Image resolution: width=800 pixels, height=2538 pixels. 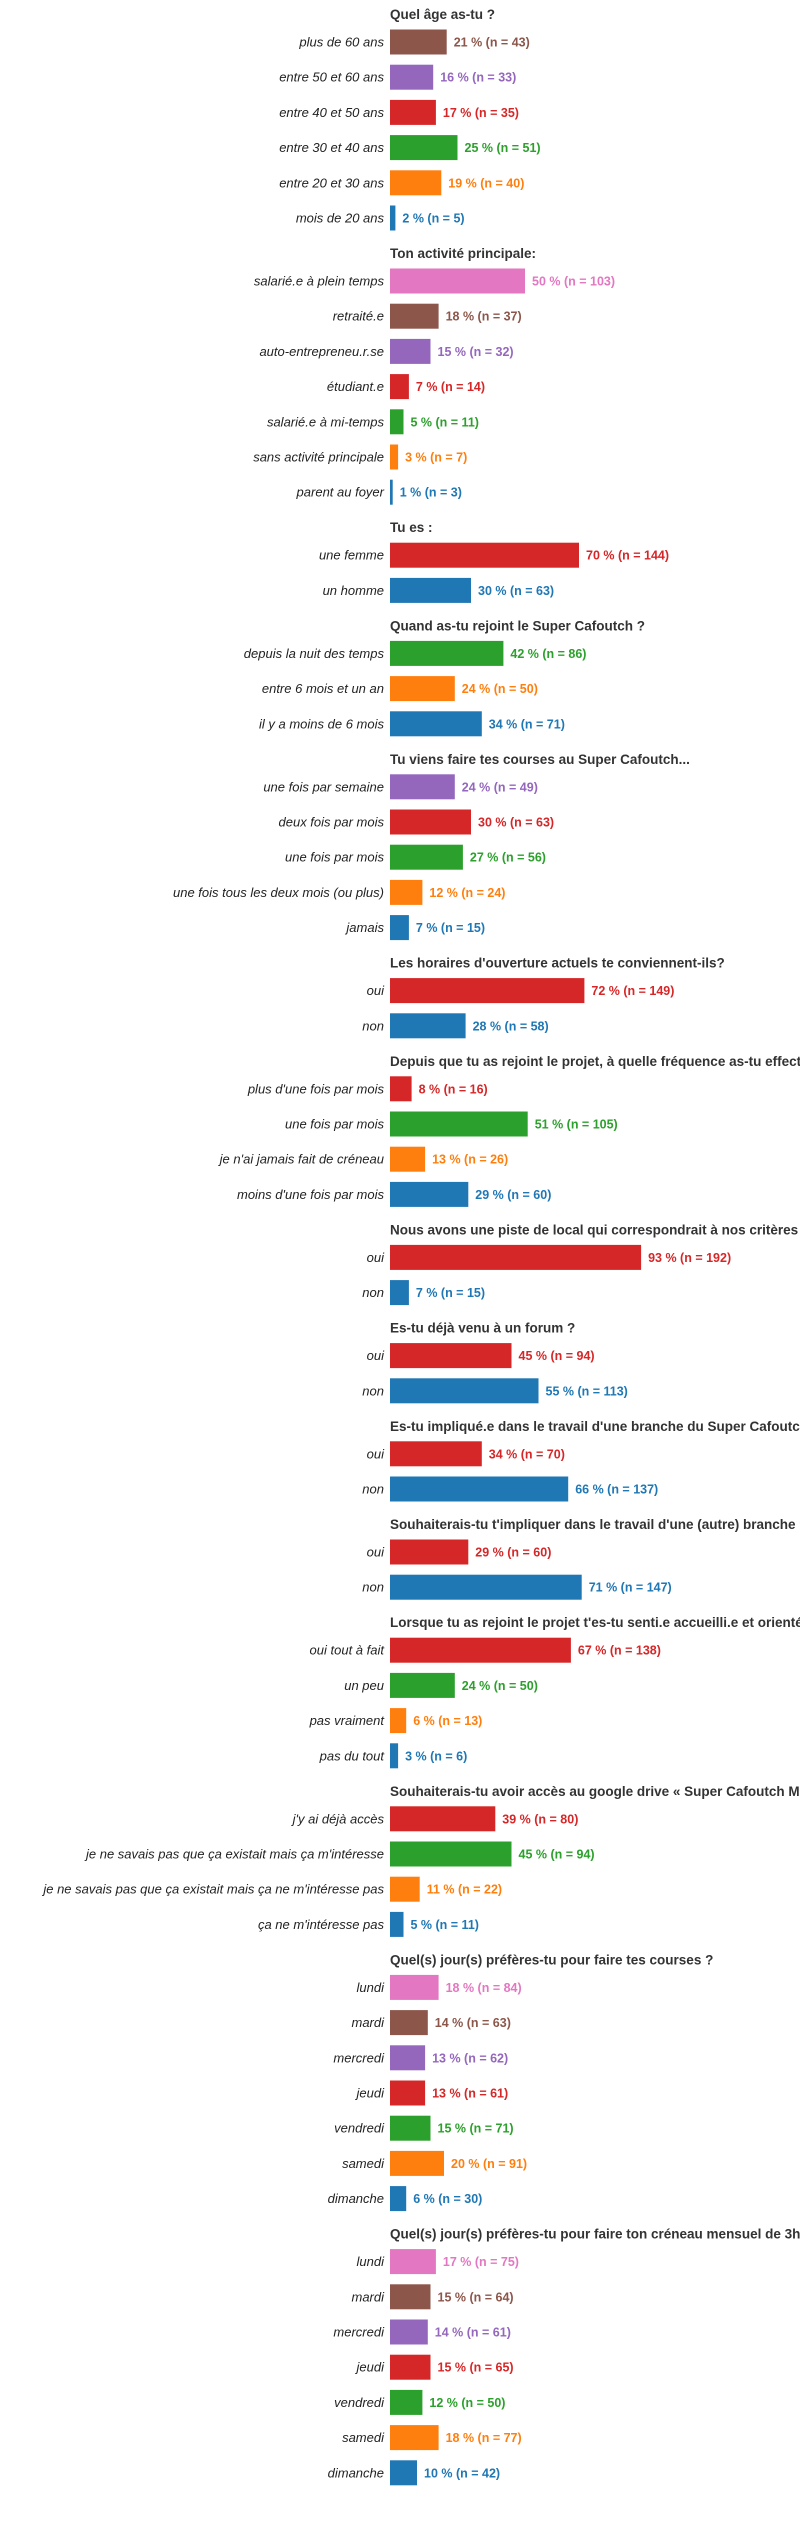 What do you see at coordinates (340, 218) in the screenshot?
I see `category-label: mois de 20 ans` at bounding box center [340, 218].